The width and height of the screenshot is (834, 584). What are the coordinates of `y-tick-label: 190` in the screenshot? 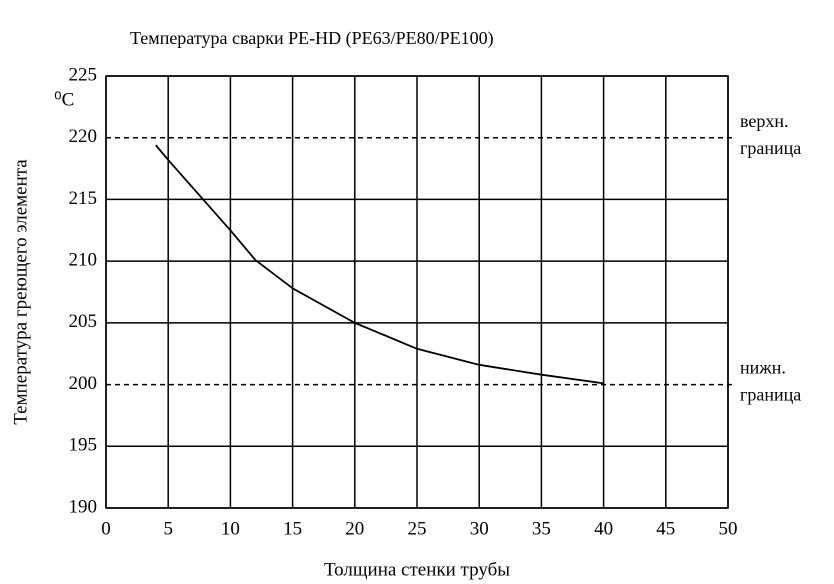 It's located at (83, 506).